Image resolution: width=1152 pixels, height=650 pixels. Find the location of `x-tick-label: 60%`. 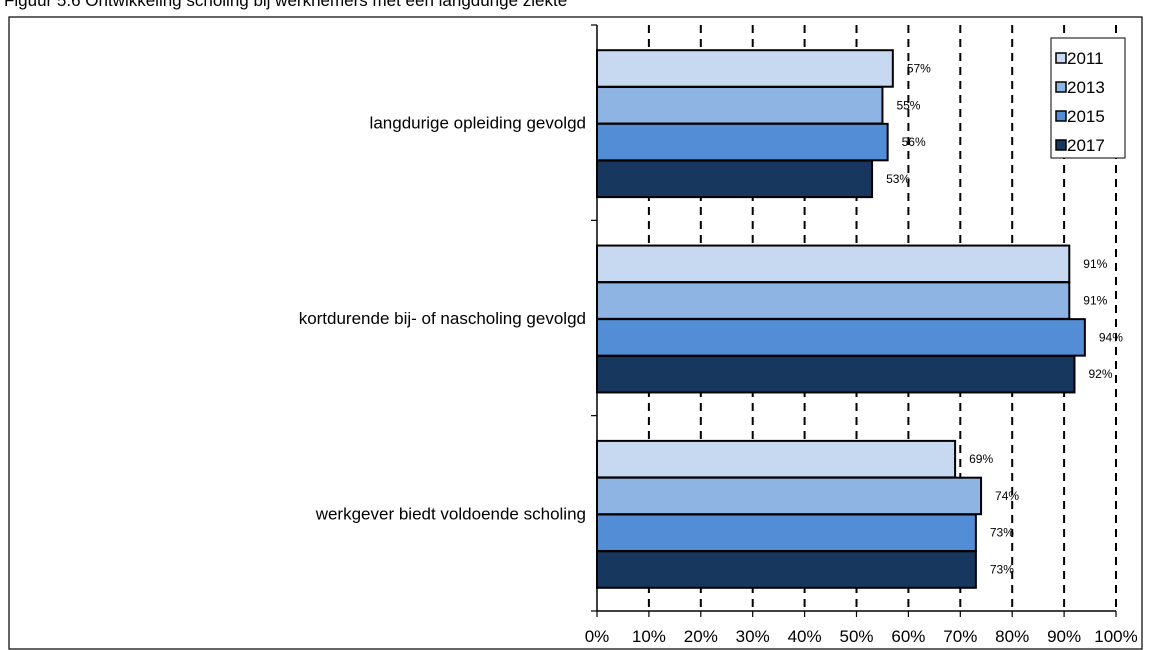

x-tick-label: 60% is located at coordinates (908, 636).